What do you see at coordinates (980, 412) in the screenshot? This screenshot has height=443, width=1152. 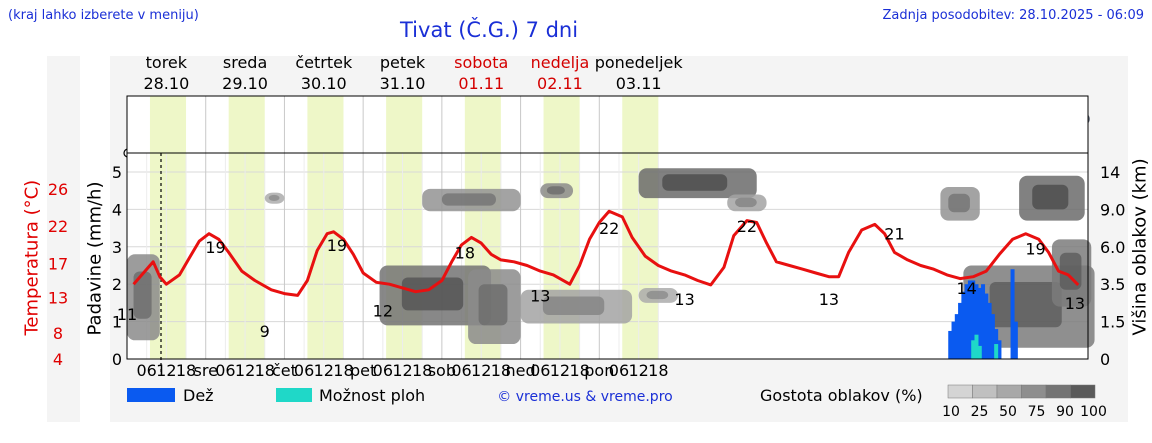 I see `legend-density-level: 25` at bounding box center [980, 412].